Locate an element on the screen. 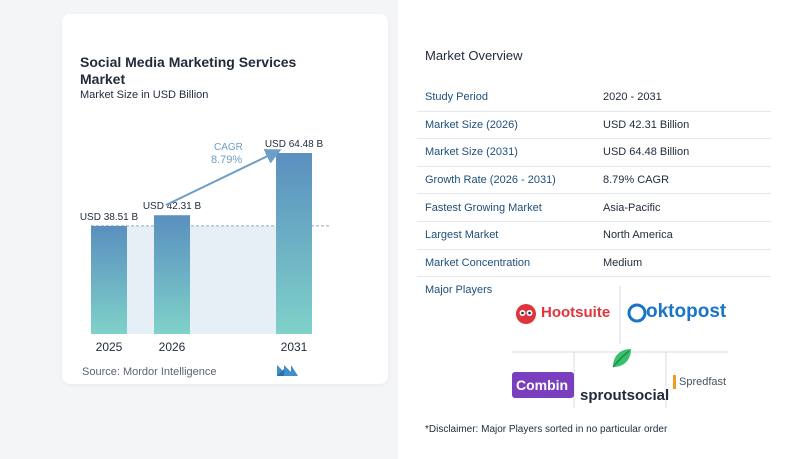 The image size is (800, 459). overview-key: Largest Market is located at coordinates (505, 235).